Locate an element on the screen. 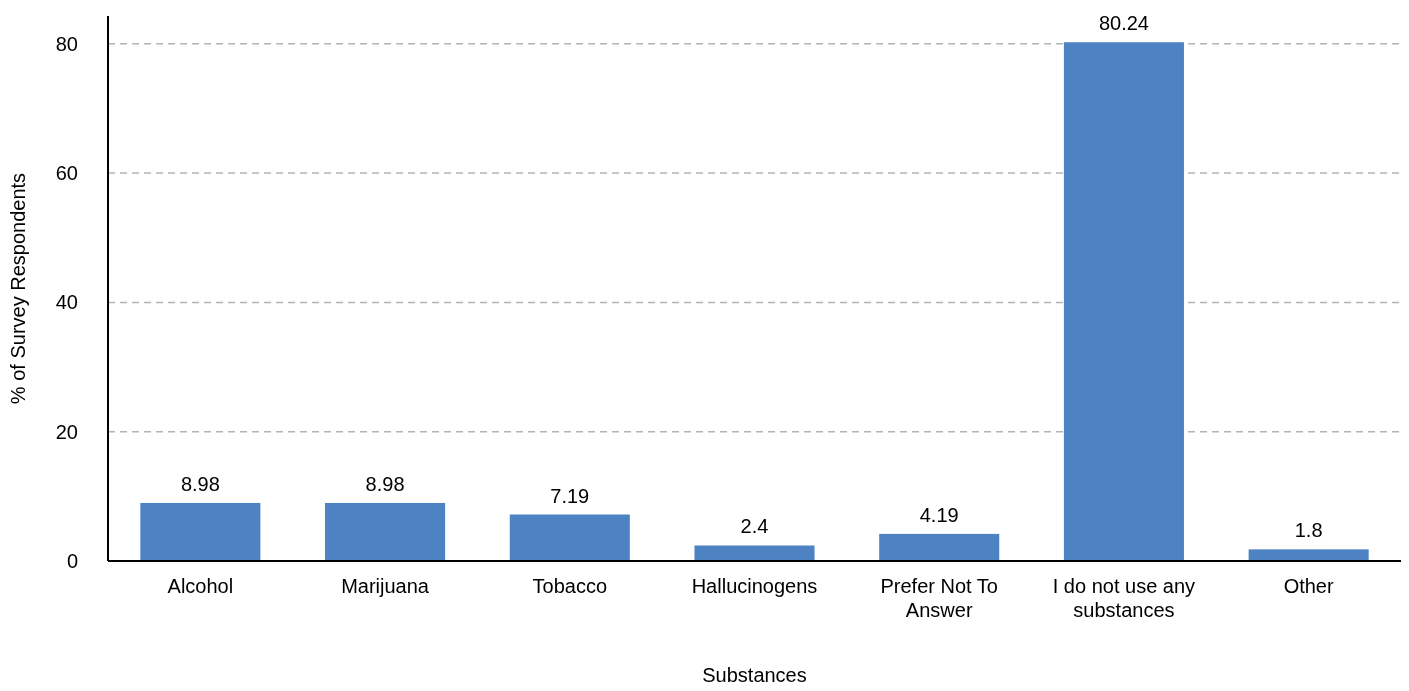 This screenshot has width=1409, height=691. x-tick-label: I do not use any substances is located at coordinates (1124, 598).